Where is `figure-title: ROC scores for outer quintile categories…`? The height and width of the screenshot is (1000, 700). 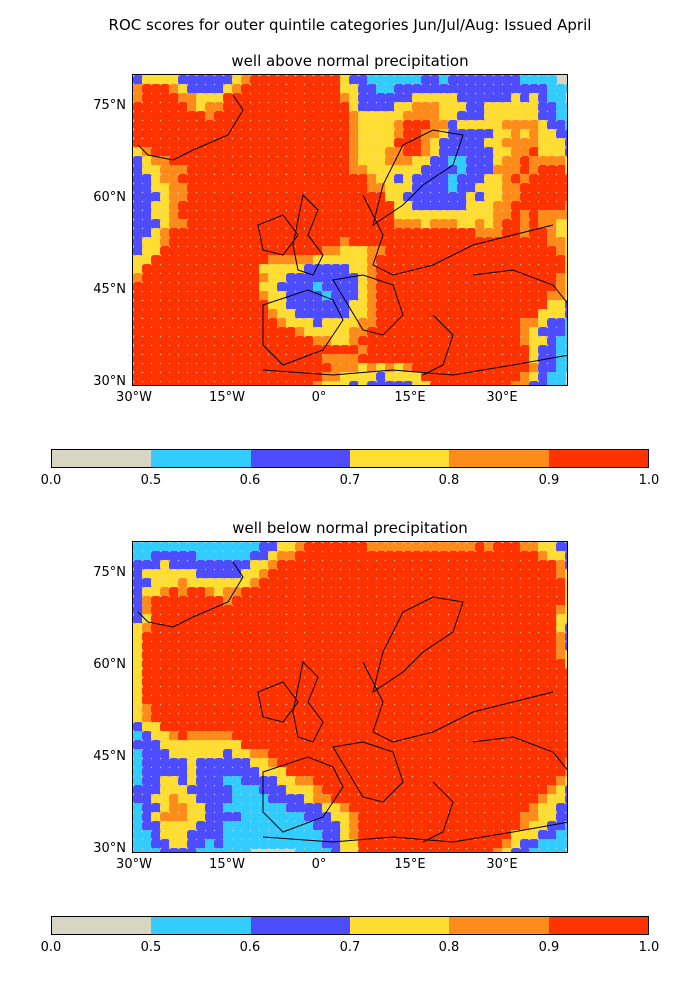 figure-title: ROC scores for outer quintile categories… is located at coordinates (350, 25).